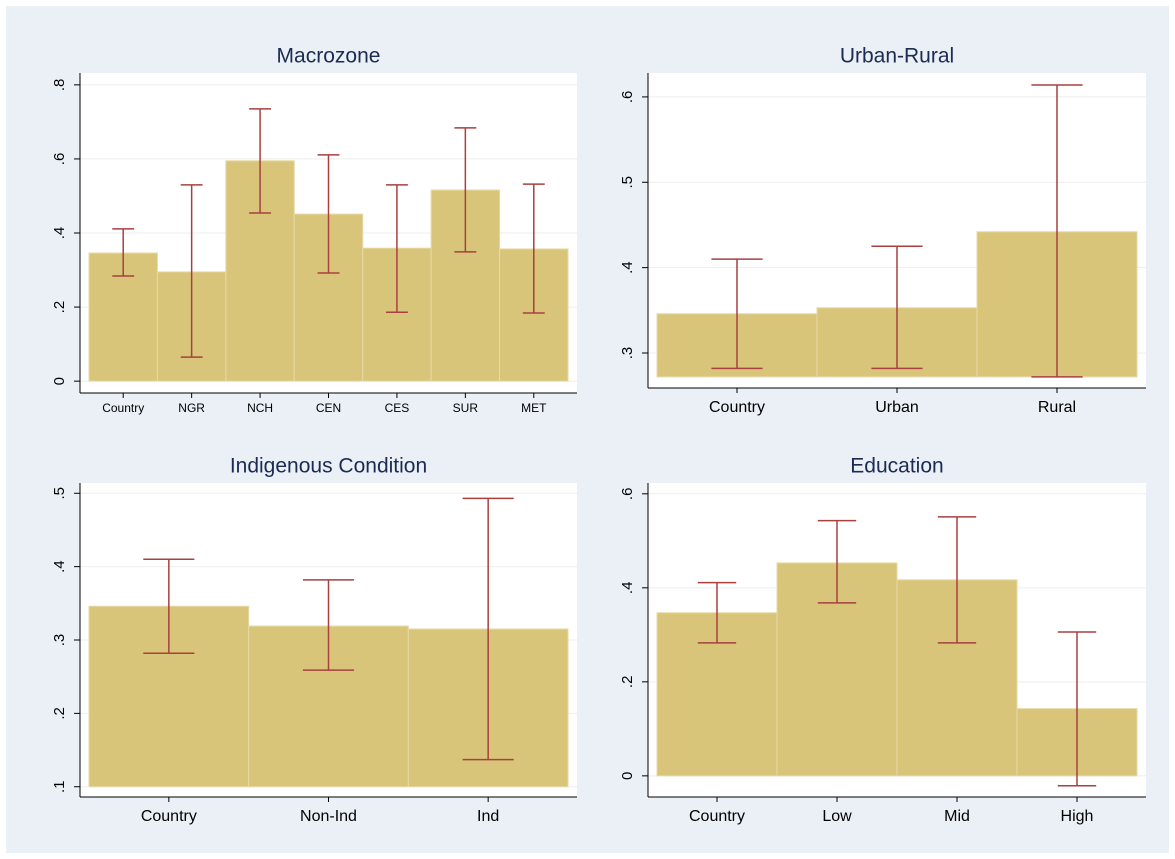  What do you see at coordinates (59, 786) in the screenshot?
I see `y-tick-label: .1` at bounding box center [59, 786].